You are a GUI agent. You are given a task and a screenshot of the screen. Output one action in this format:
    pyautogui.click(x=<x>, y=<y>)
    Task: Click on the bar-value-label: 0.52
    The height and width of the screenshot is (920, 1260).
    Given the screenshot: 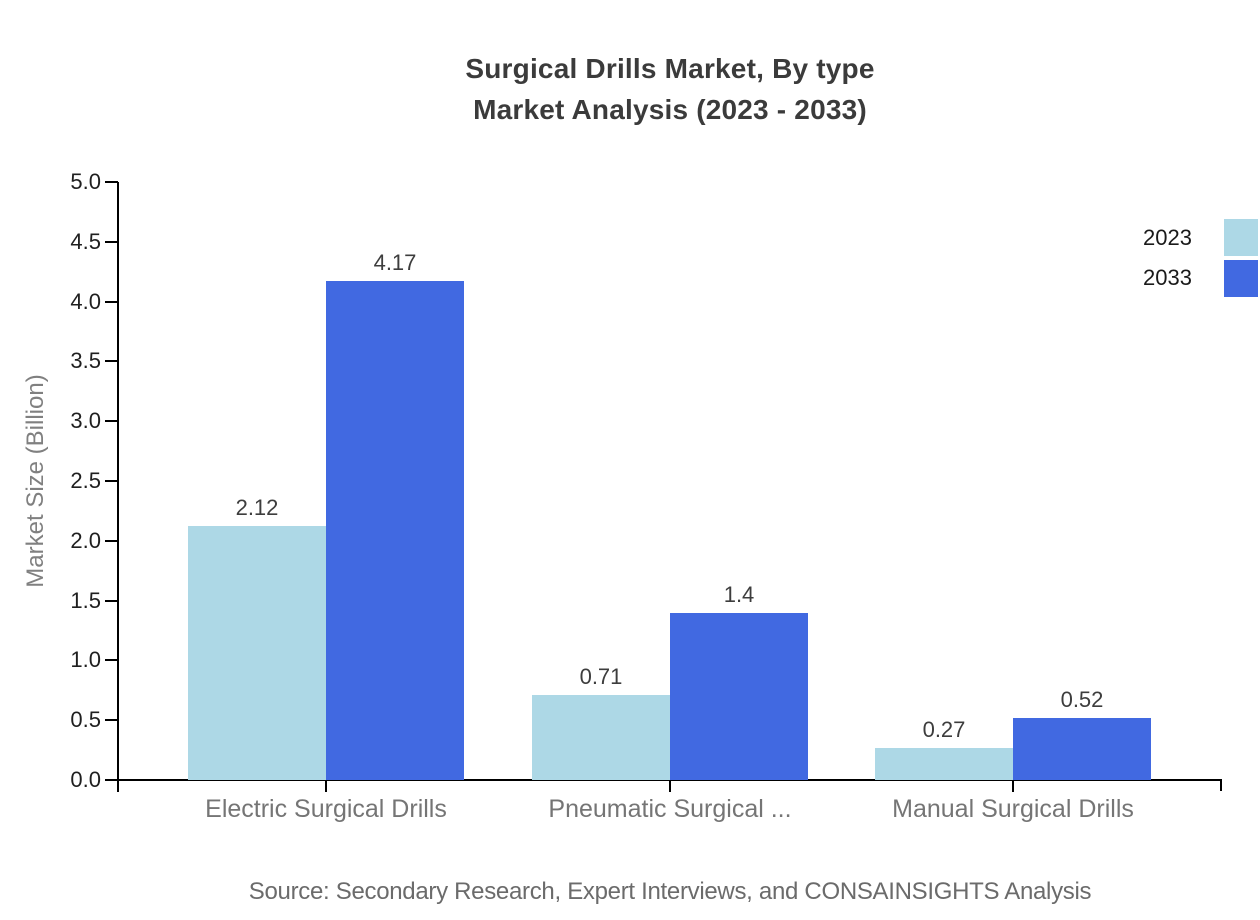 What is the action you would take?
    pyautogui.click(x=1082, y=699)
    